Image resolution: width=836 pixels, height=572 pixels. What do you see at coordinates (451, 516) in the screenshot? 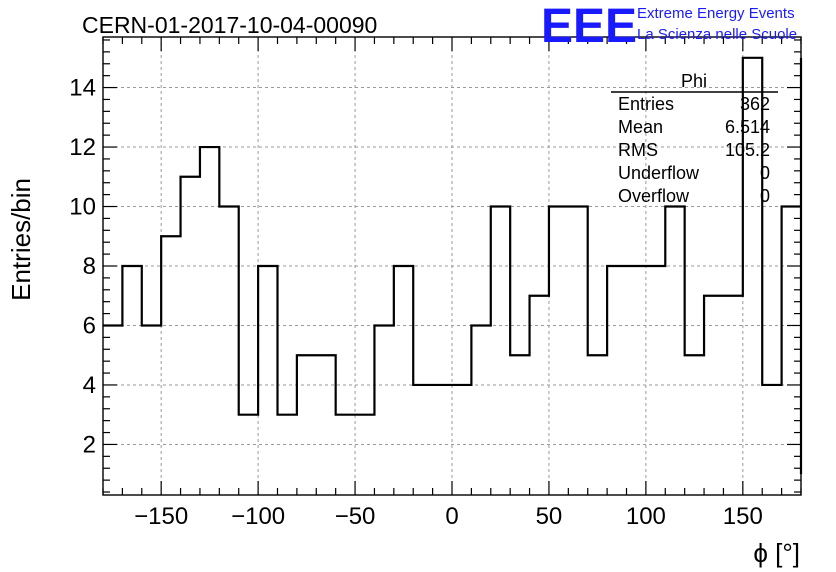
I see `x-tick-label: 0` at bounding box center [451, 516].